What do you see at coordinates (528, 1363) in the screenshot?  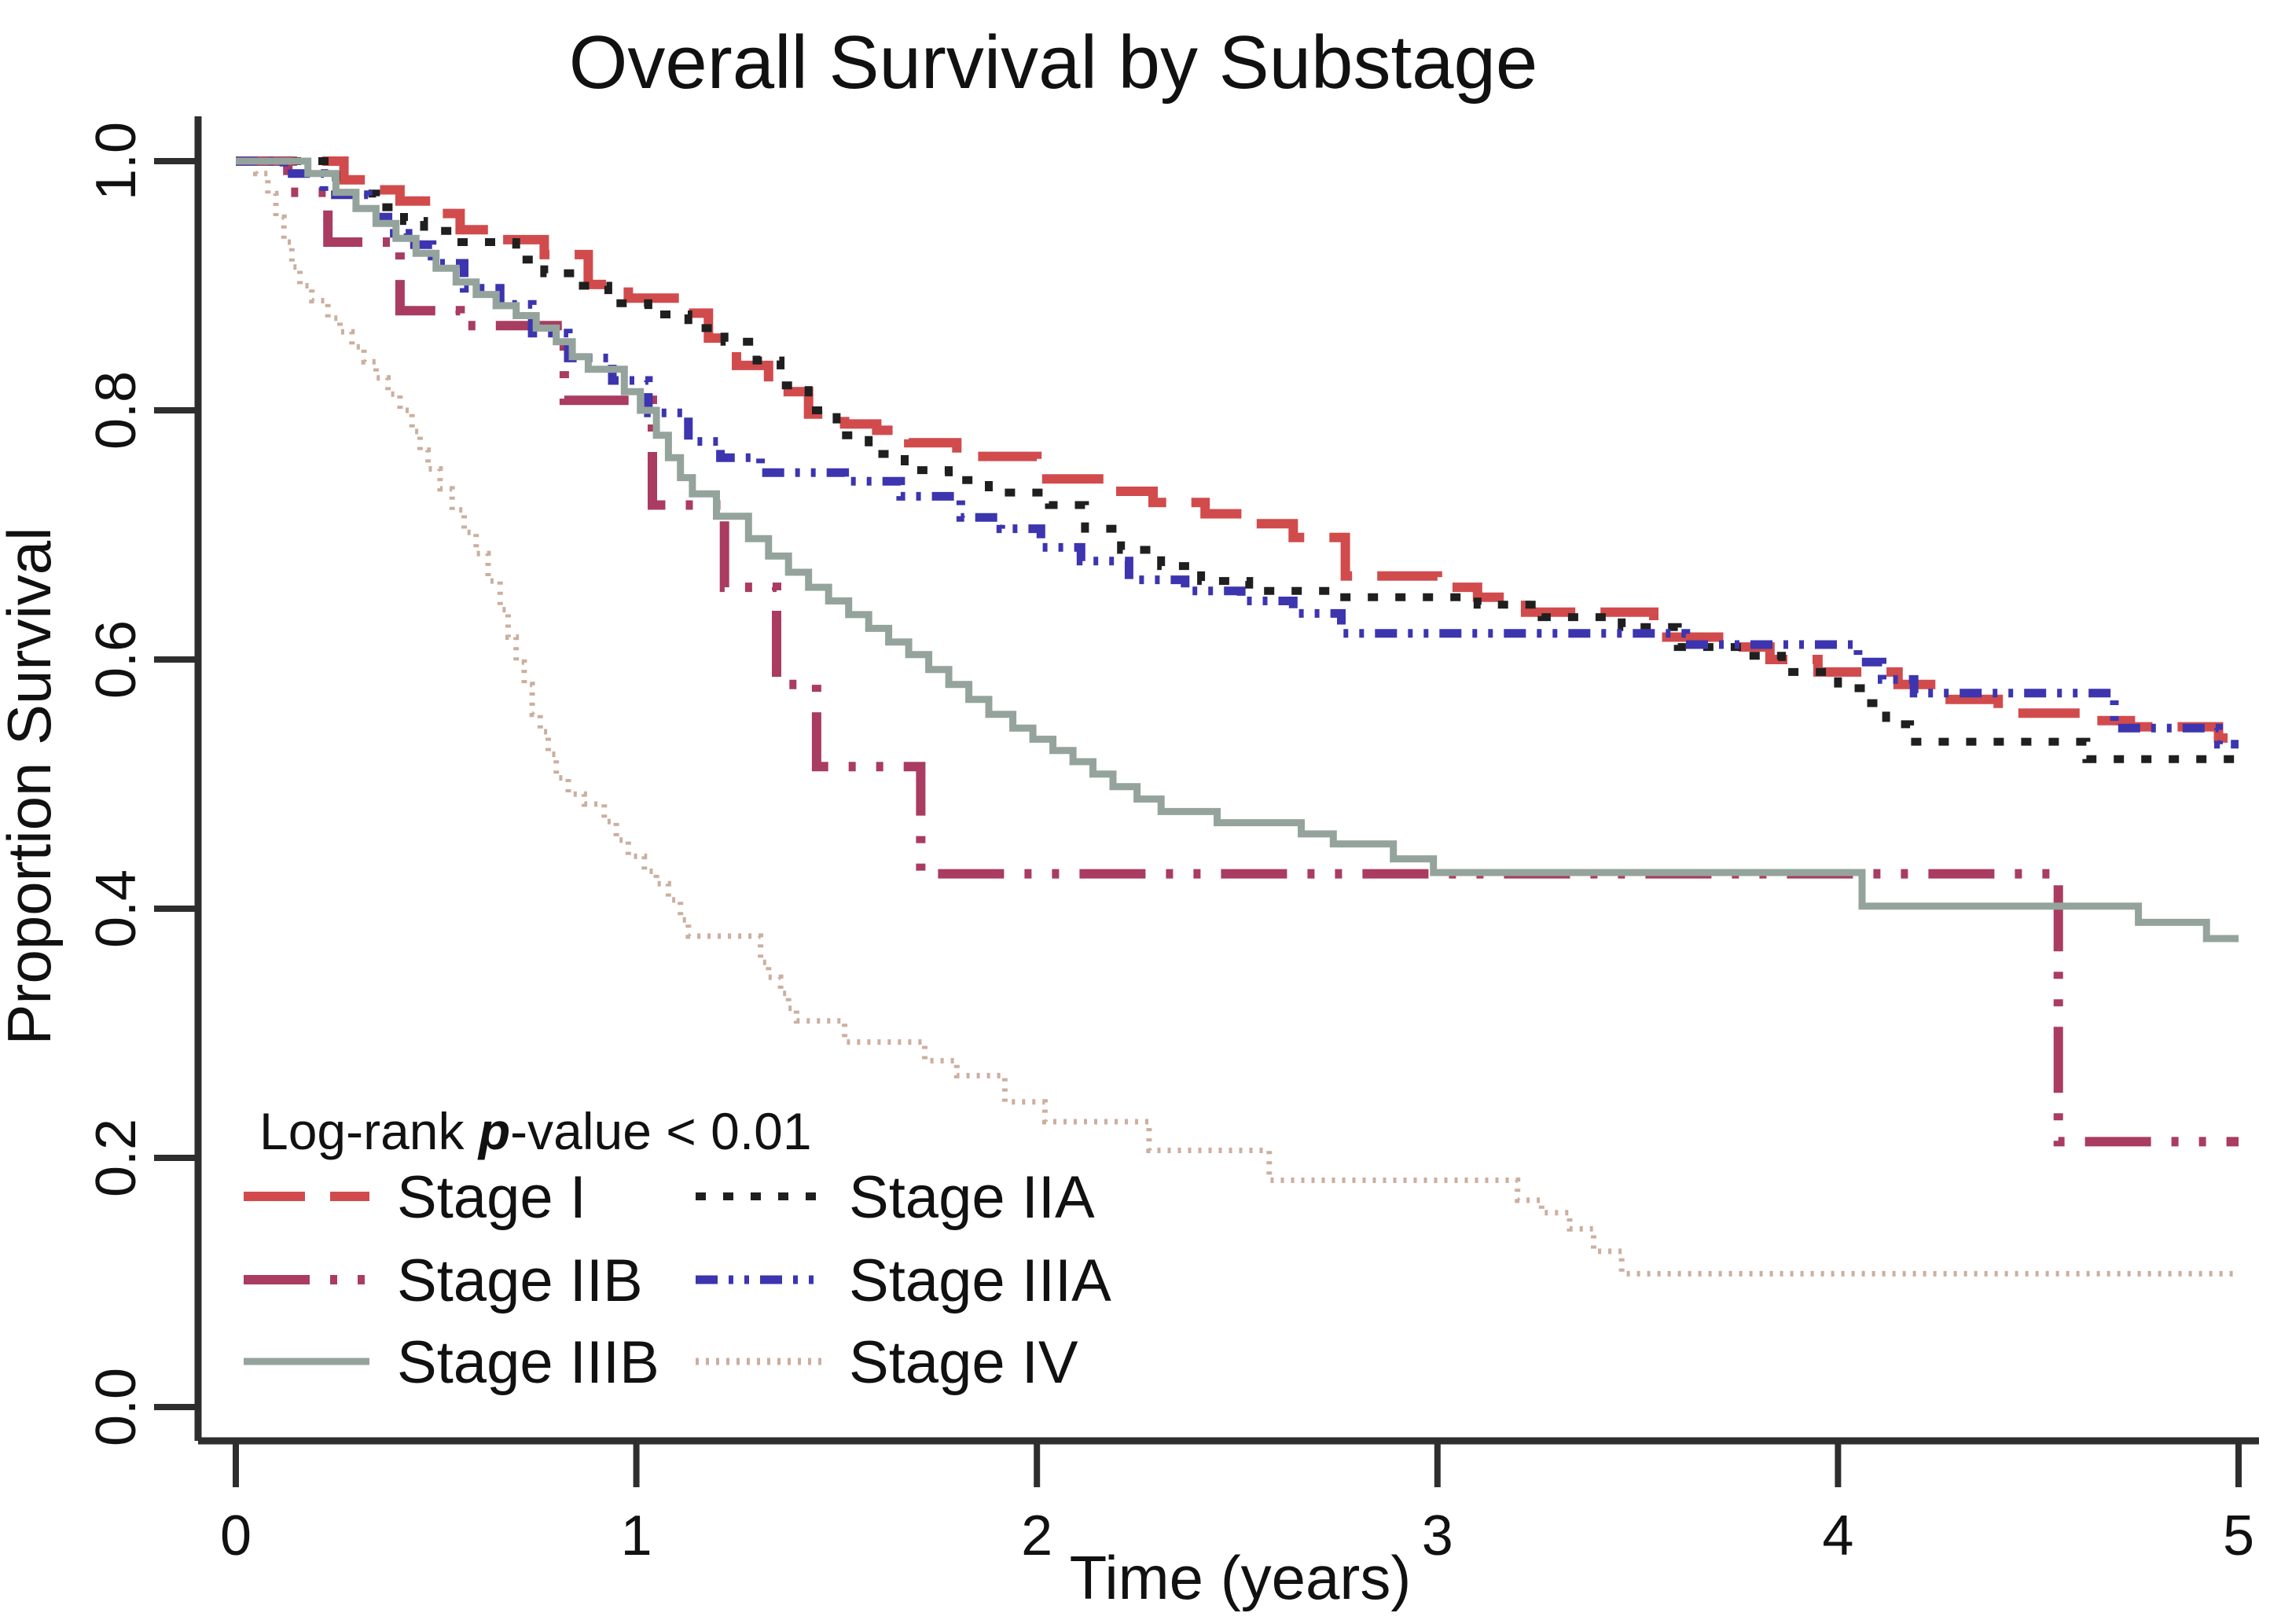 I see `legend-label-stage-iiib: Stage IIIB` at bounding box center [528, 1363].